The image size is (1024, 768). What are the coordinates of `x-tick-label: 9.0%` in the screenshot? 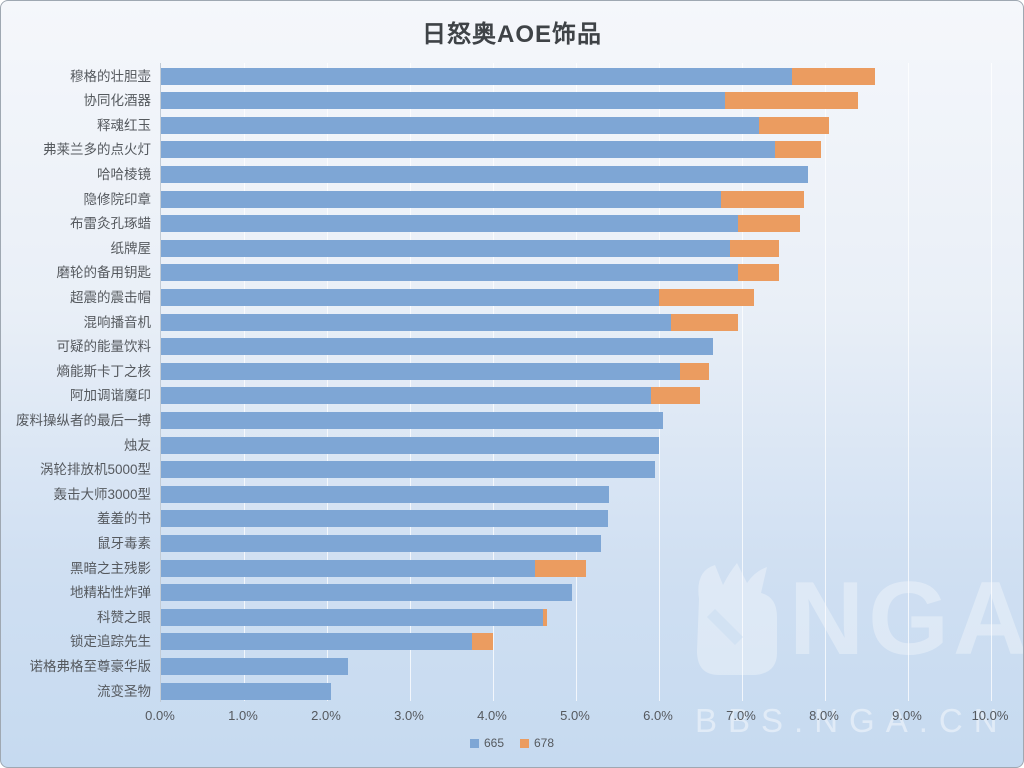 It's located at (907, 715).